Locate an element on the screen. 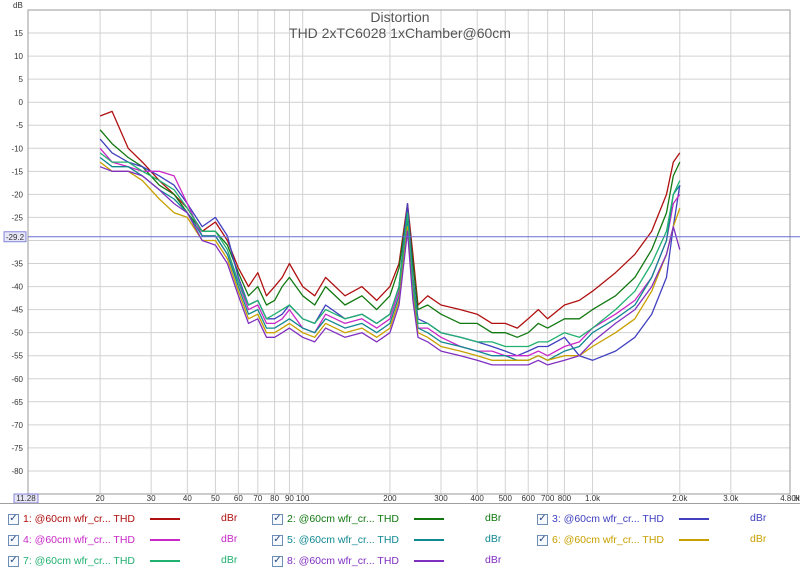 Image resolution: width=800 pixels, height=571 pixels. x-tick-label: 80 is located at coordinates (274, 498).